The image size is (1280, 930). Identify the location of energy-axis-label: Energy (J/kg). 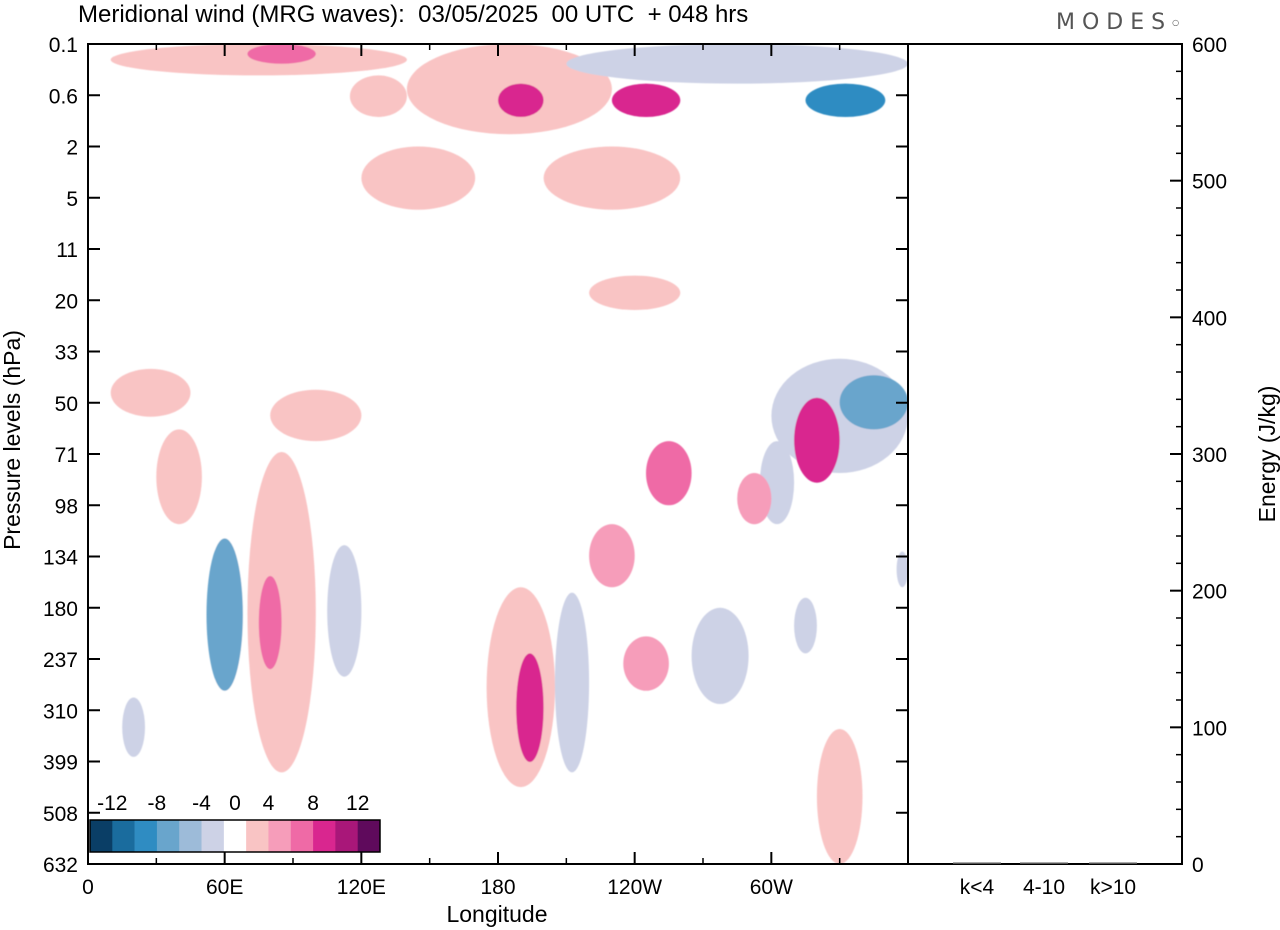
(1267, 454).